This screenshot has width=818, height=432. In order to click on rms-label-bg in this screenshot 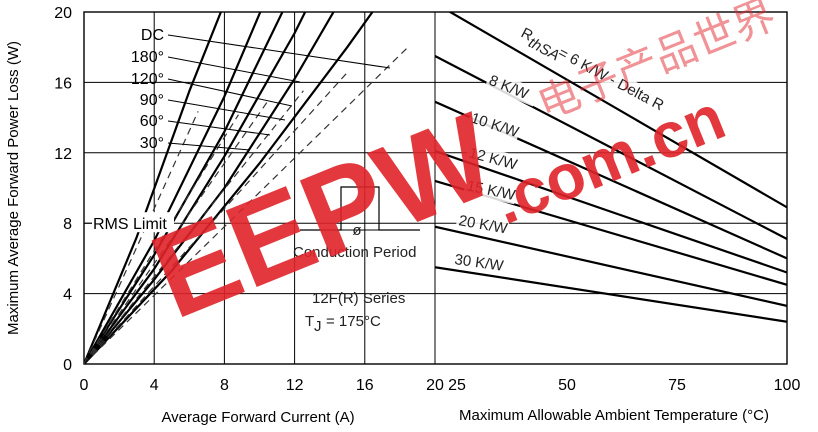, I will do `click(133, 222)`.